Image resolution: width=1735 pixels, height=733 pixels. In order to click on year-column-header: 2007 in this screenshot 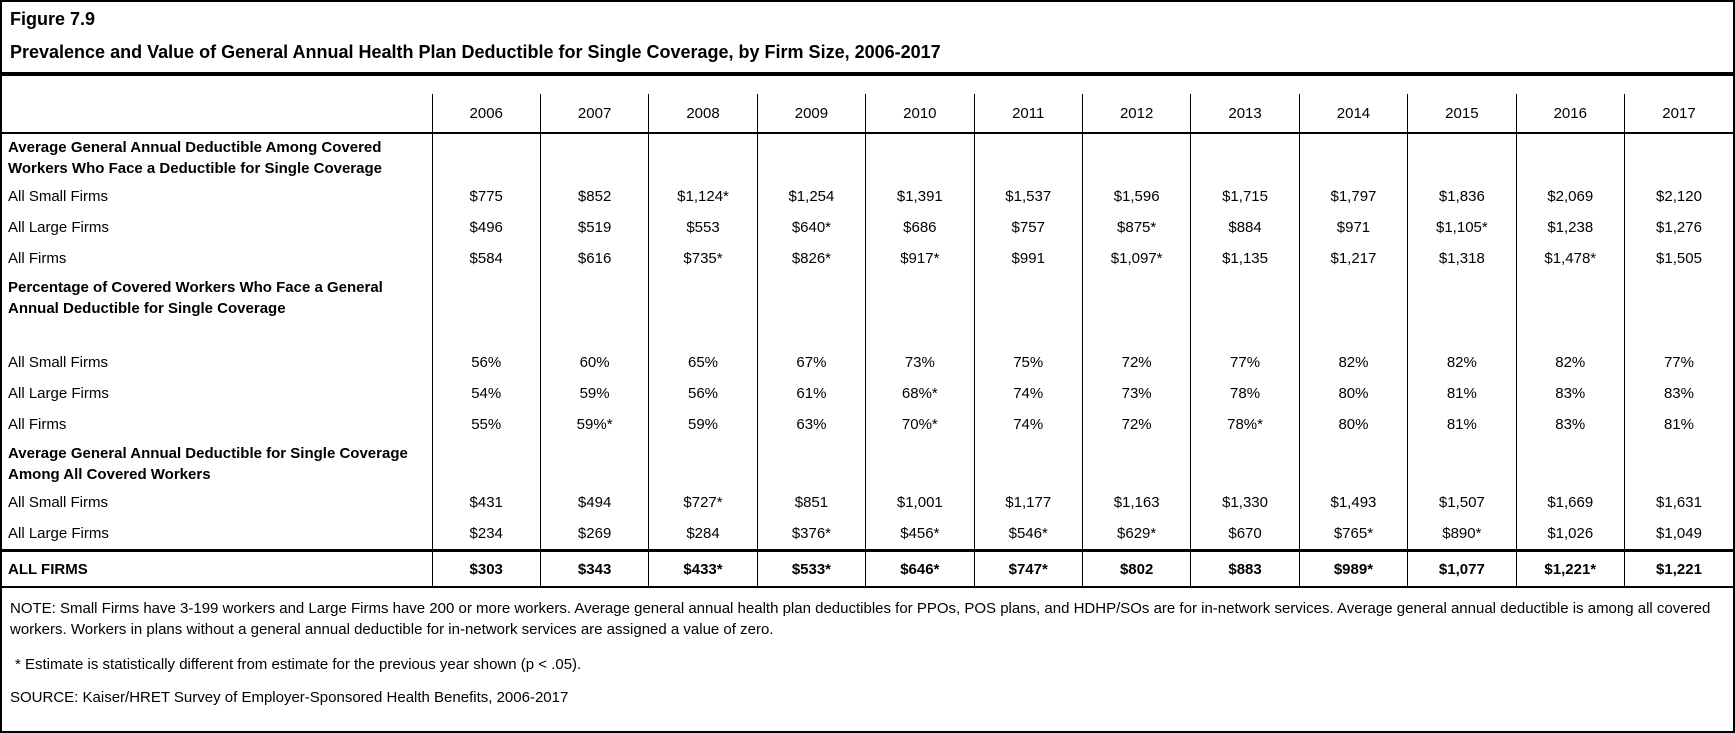, I will do `click(594, 114)`.